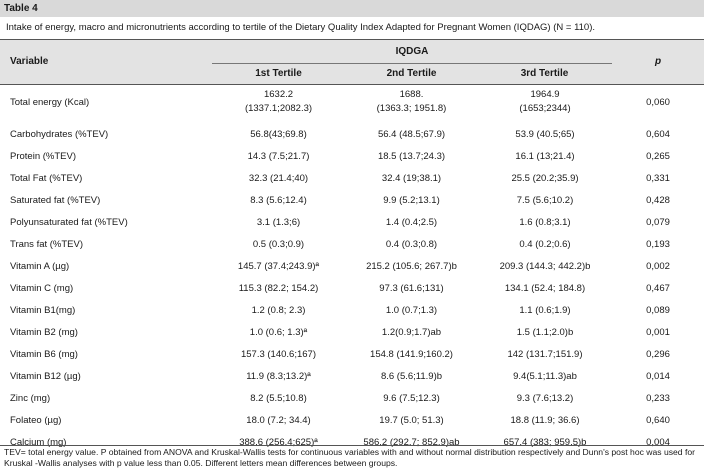 The width and height of the screenshot is (704, 473). What do you see at coordinates (658, 102) in the screenshot?
I see `p-value-cell: 0,060` at bounding box center [658, 102].